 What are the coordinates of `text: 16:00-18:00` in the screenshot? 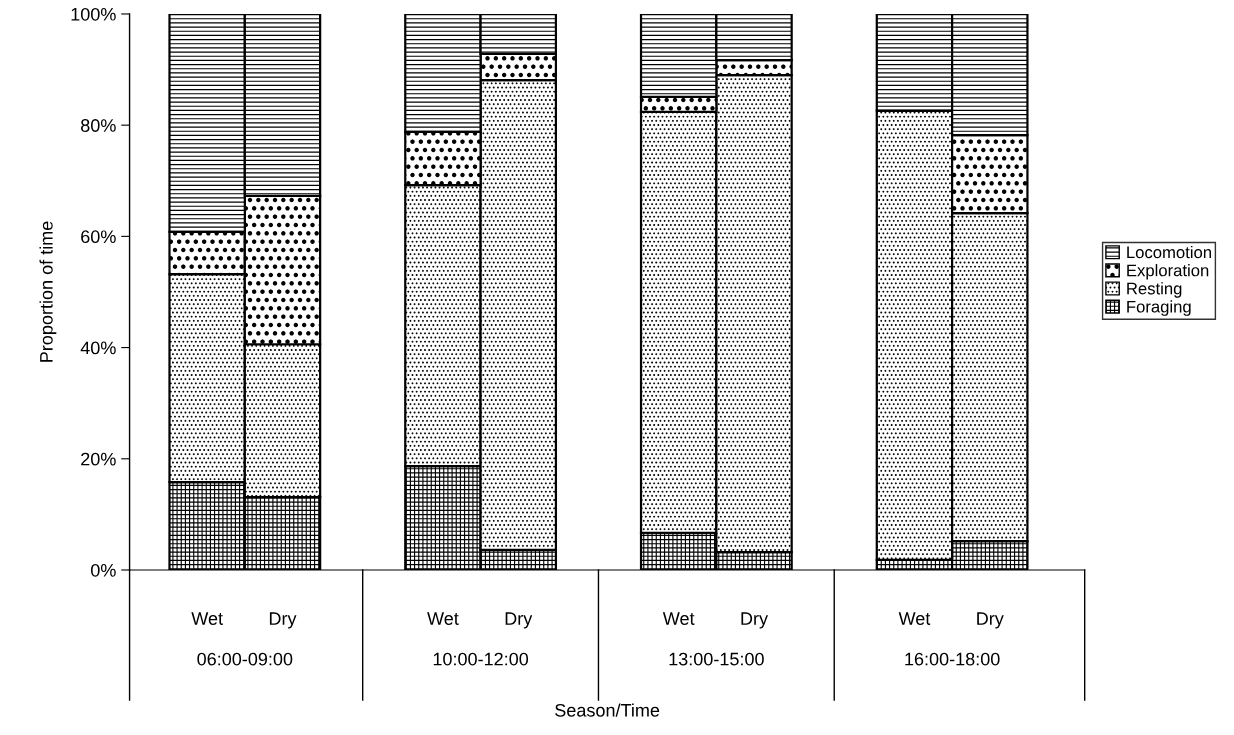 It's located at (952, 659).